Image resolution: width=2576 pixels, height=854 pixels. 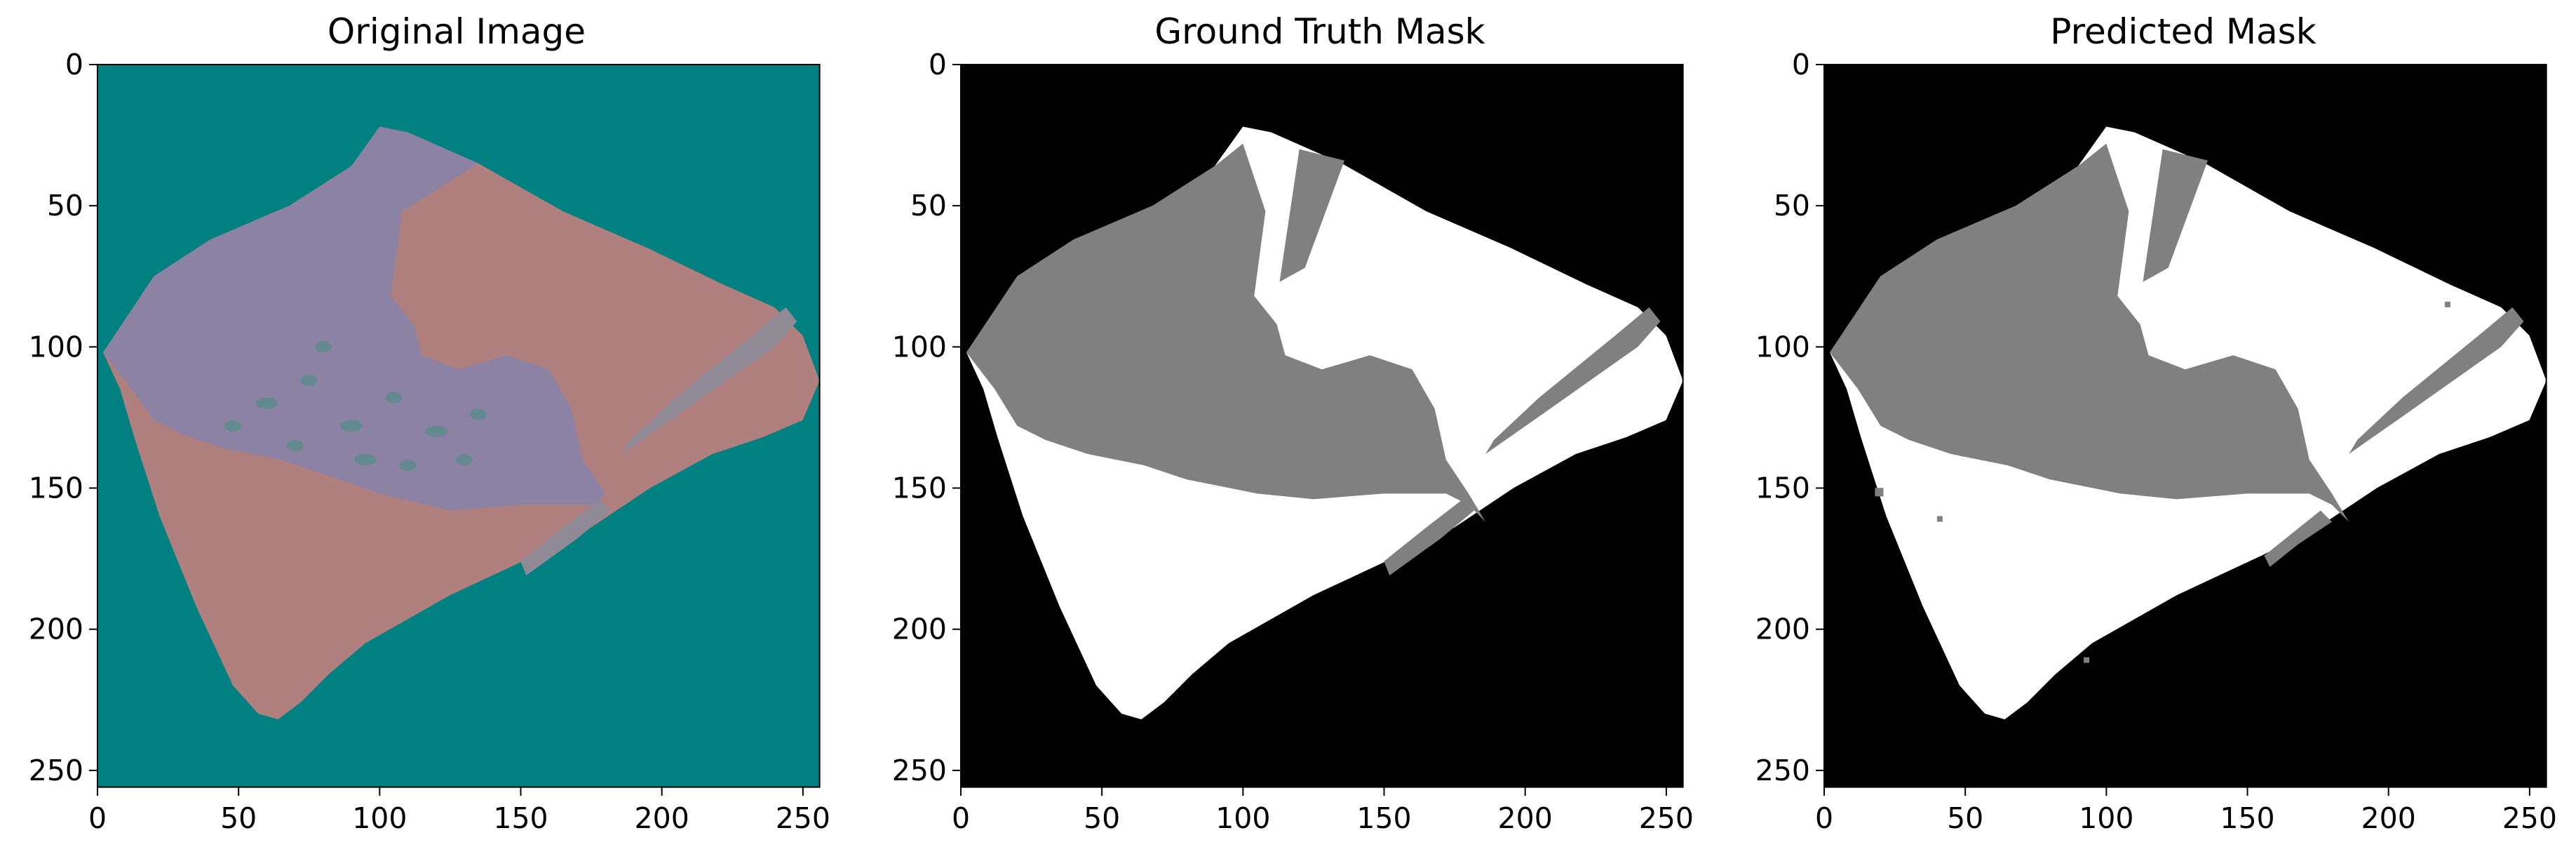 I want to click on panel-title: Original Image, so click(x=457, y=31).